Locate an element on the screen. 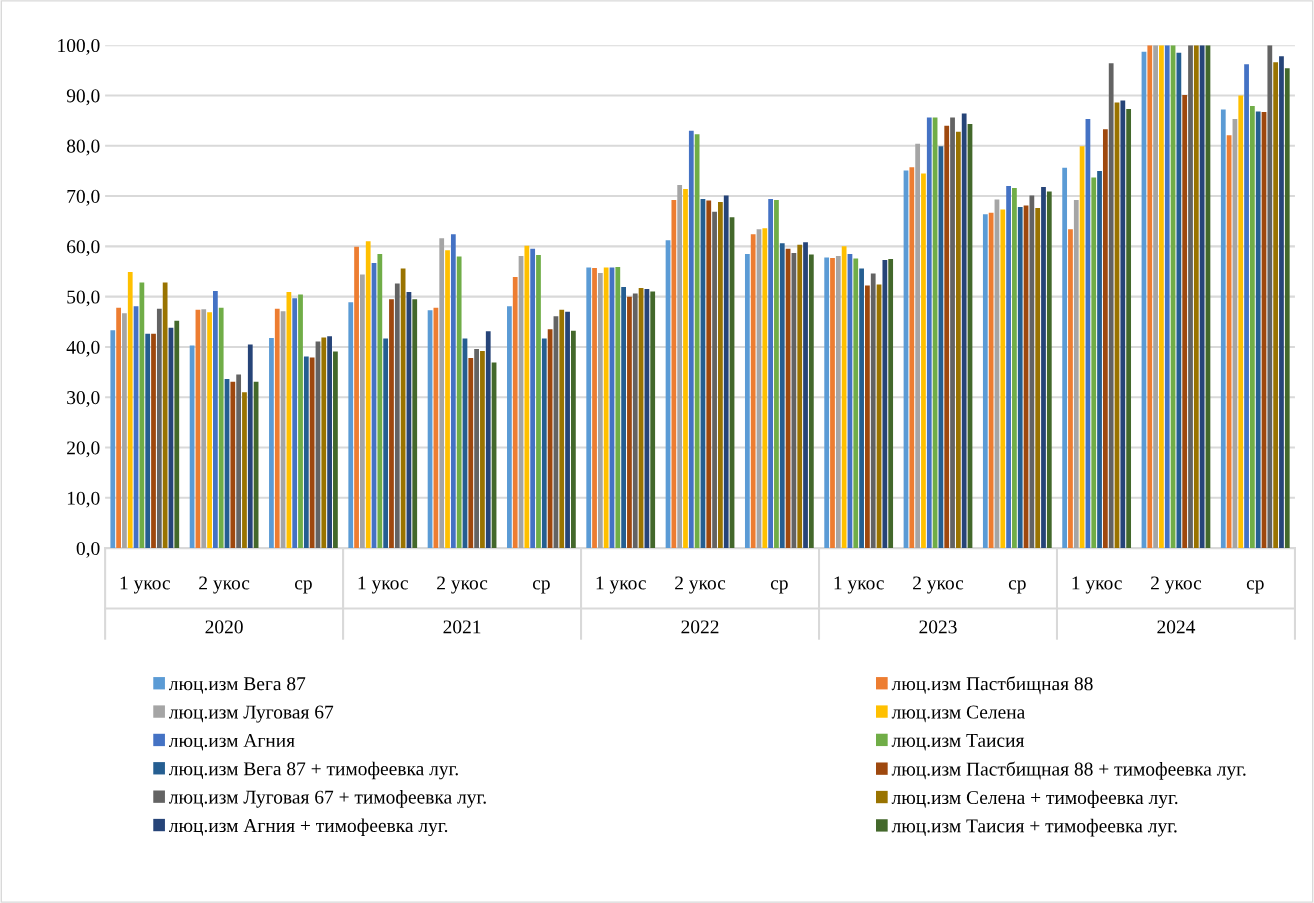 The width and height of the screenshot is (1314, 903). y-tick-label: 50,0 is located at coordinates (83, 298).